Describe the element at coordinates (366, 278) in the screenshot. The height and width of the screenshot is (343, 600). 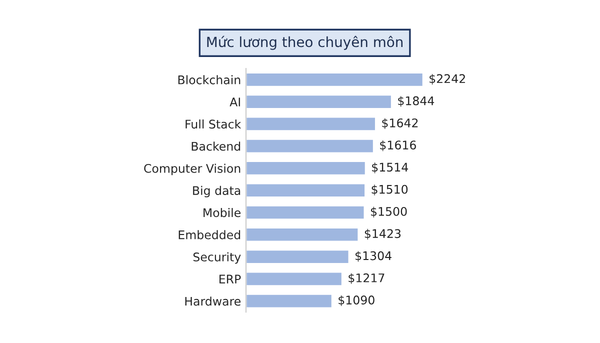
I see `data-label: $1217` at that location.